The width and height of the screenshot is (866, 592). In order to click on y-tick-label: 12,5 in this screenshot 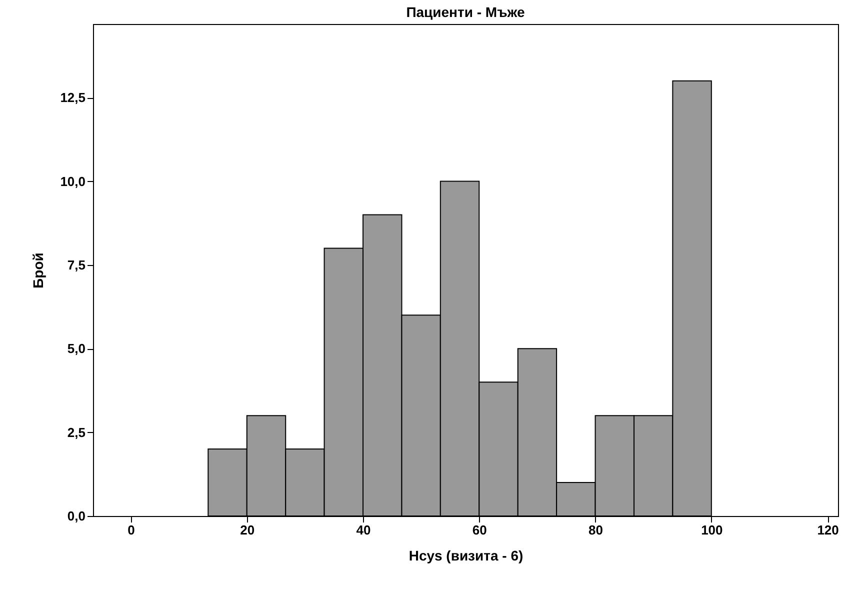, I will do `click(73, 98)`.